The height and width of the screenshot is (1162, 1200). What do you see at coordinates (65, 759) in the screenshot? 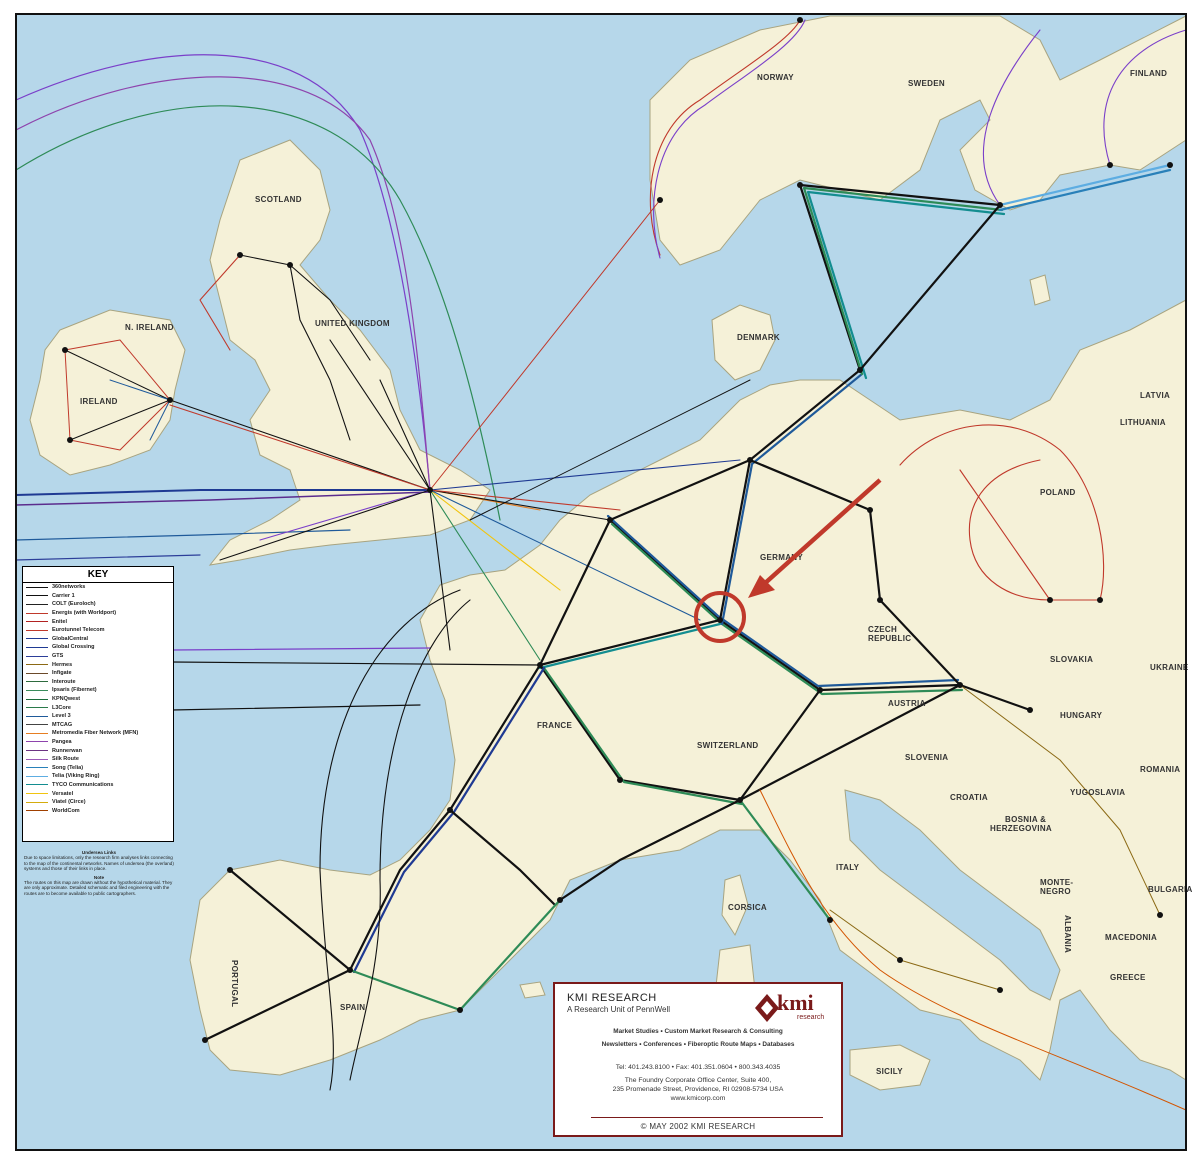
I see `legend-label: Silk Route` at bounding box center [65, 759].